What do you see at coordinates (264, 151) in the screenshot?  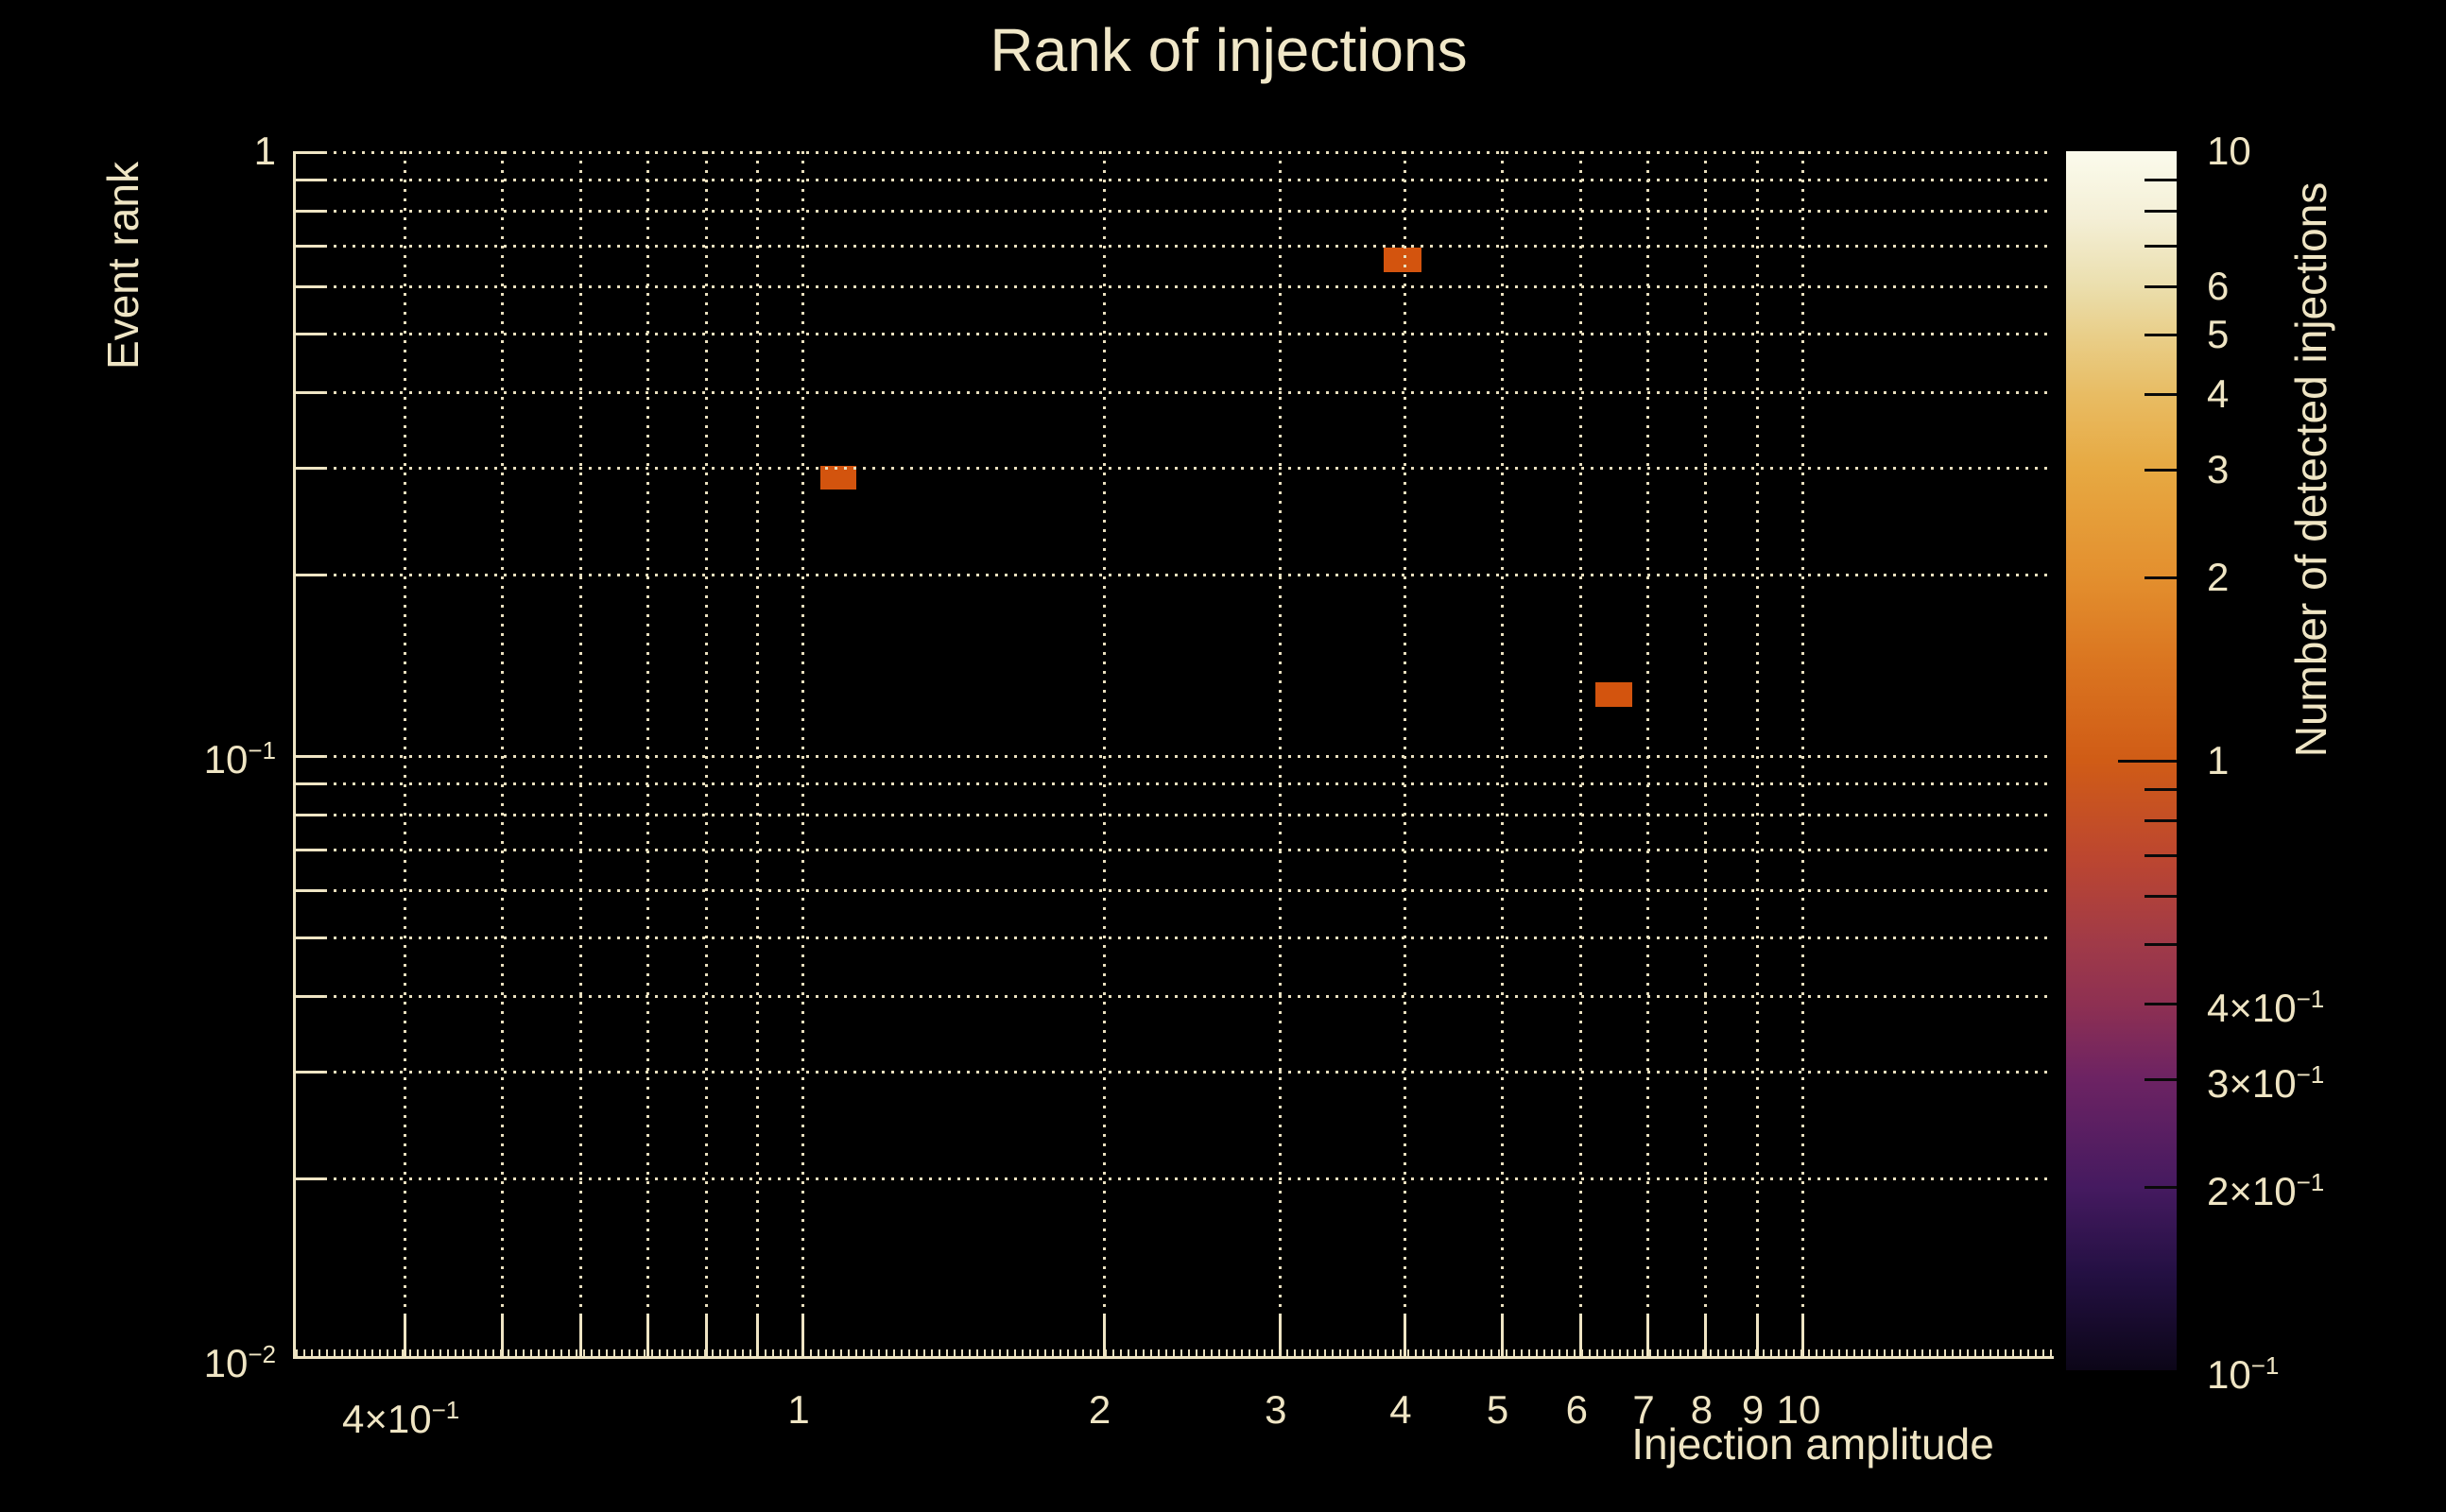 I see `y-tick-label-1: 1` at bounding box center [264, 151].